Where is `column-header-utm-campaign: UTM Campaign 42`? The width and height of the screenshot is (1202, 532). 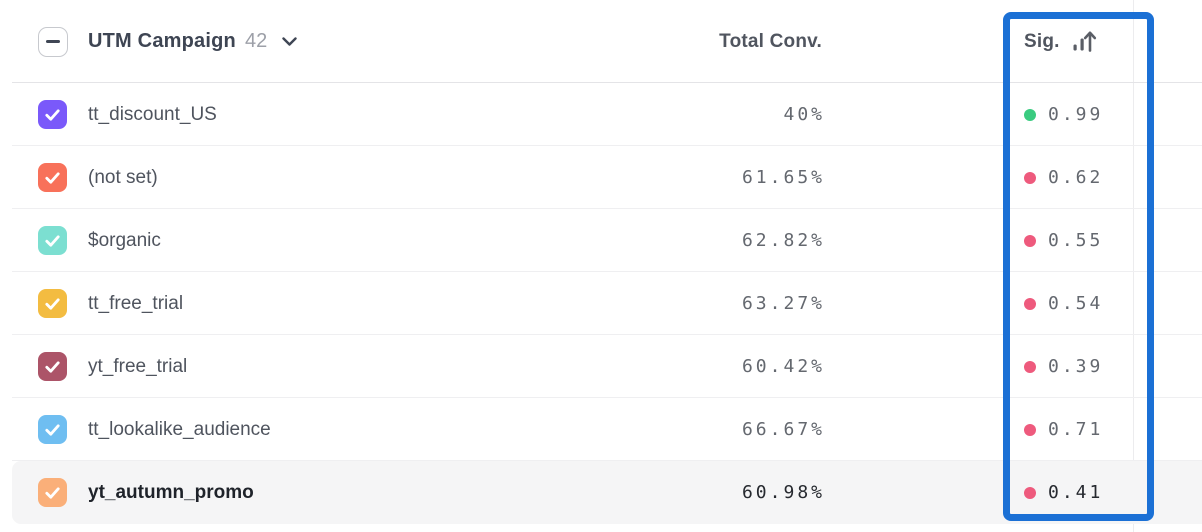
column-header-utm-campaign: UTM Campaign 42 is located at coordinates (192, 41).